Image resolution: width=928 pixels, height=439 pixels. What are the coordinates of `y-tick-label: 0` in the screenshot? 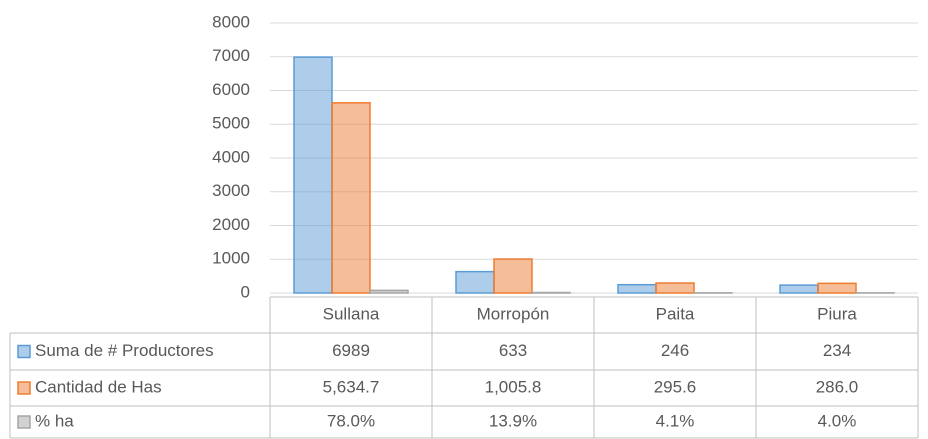 It's located at (245, 291).